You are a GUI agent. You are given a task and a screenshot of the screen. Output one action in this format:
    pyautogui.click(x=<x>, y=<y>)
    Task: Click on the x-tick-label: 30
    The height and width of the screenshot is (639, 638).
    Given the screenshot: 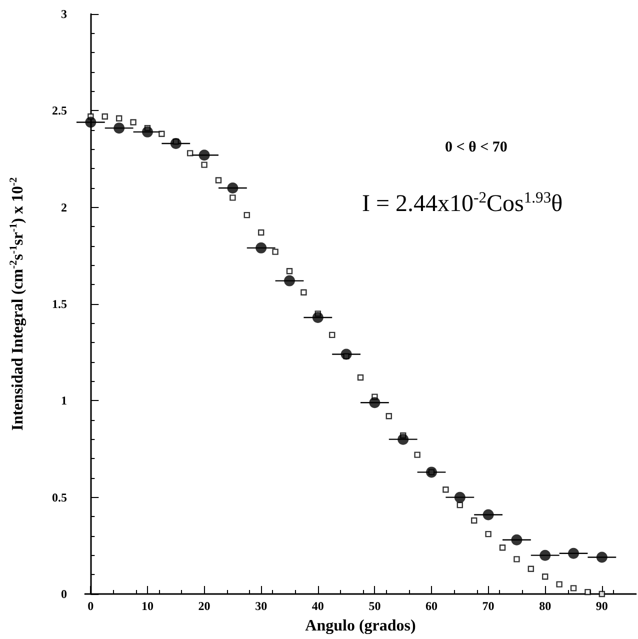 What is the action you would take?
    pyautogui.click(x=261, y=606)
    